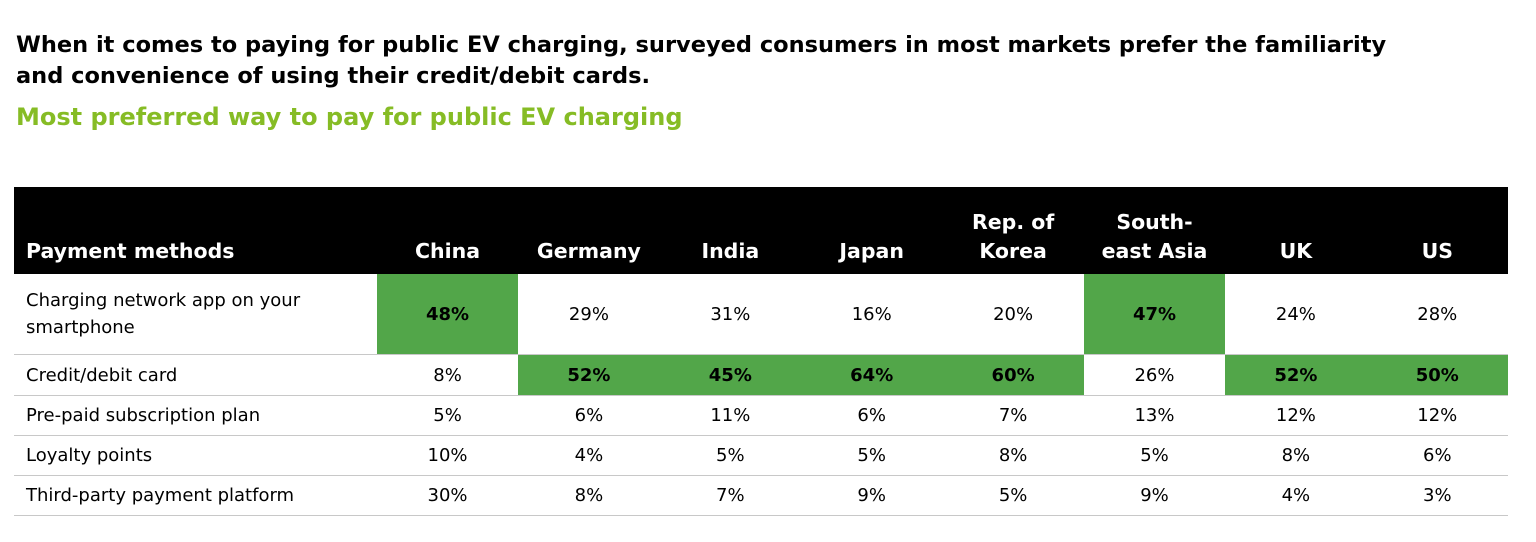 The width and height of the screenshot is (1536, 542). What do you see at coordinates (1154, 230) in the screenshot?
I see `header-southeast-asia: South- east Asia` at bounding box center [1154, 230].